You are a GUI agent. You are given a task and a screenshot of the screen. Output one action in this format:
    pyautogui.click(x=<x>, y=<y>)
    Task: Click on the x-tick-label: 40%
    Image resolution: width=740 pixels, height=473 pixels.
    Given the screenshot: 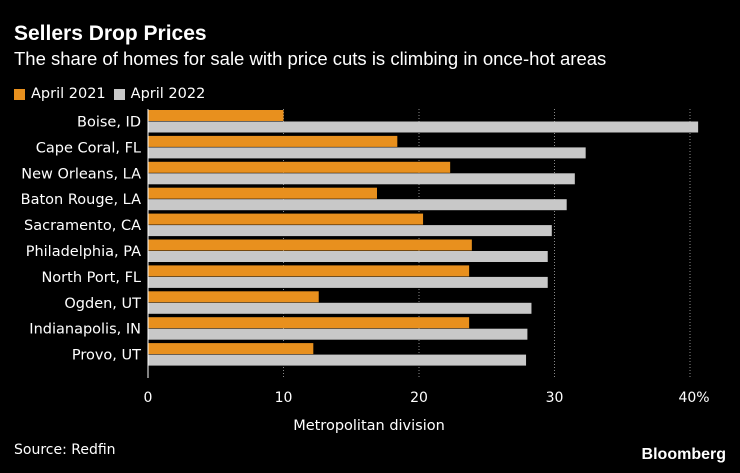 What is the action you would take?
    pyautogui.click(x=693, y=398)
    